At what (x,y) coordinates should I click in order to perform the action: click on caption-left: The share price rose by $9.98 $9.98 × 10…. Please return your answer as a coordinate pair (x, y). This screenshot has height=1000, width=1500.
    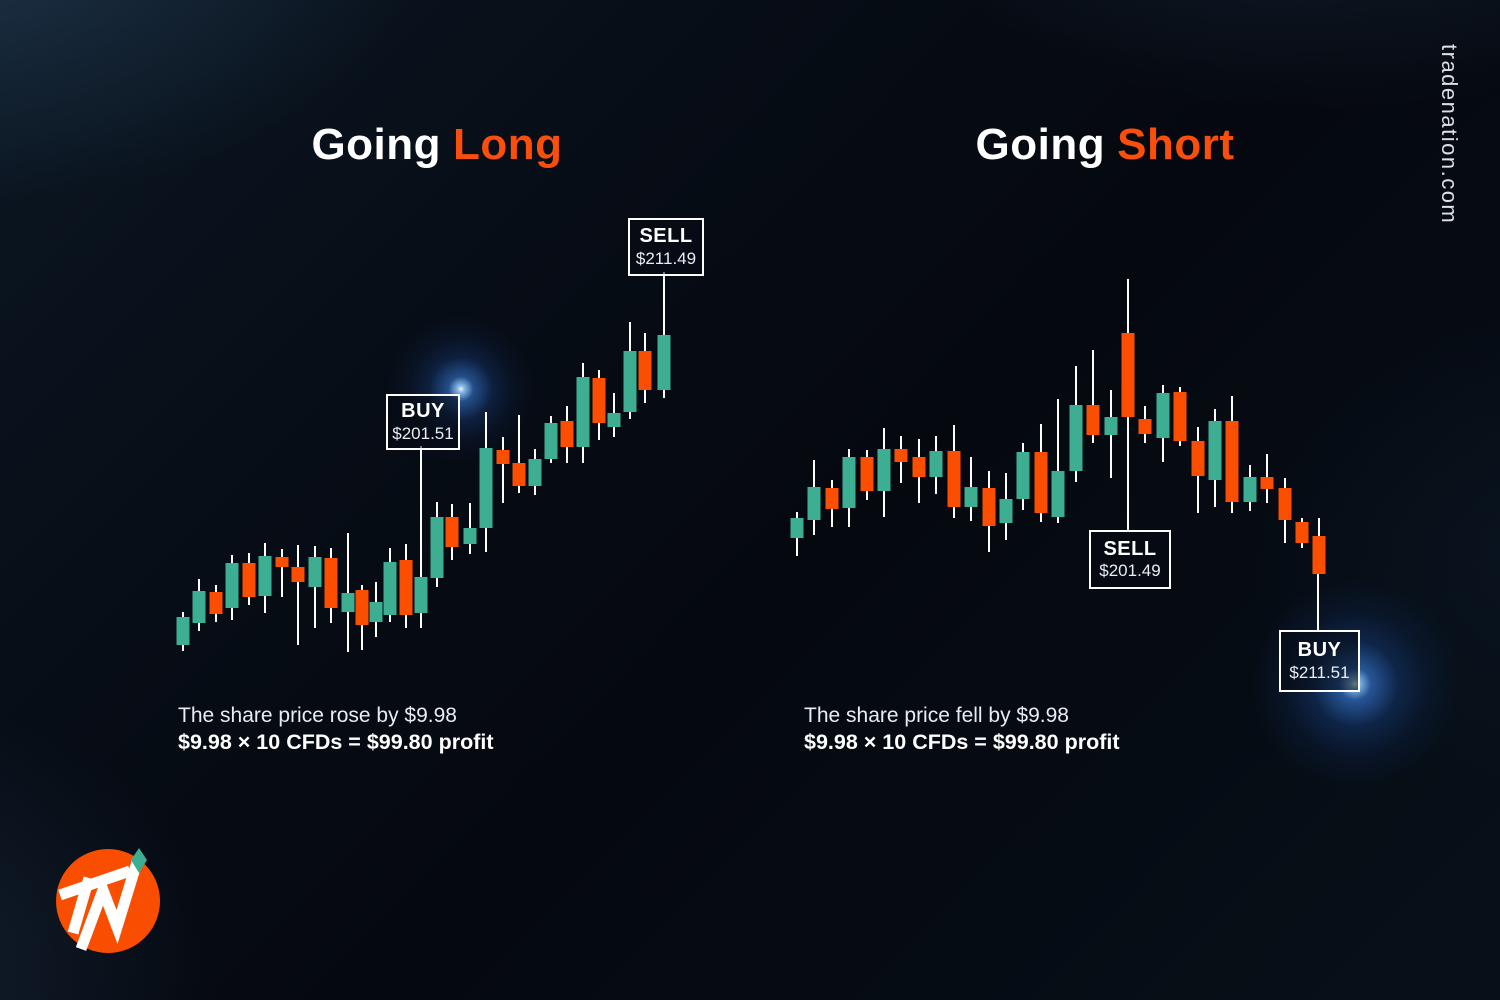
    Looking at the image, I should click on (336, 729).